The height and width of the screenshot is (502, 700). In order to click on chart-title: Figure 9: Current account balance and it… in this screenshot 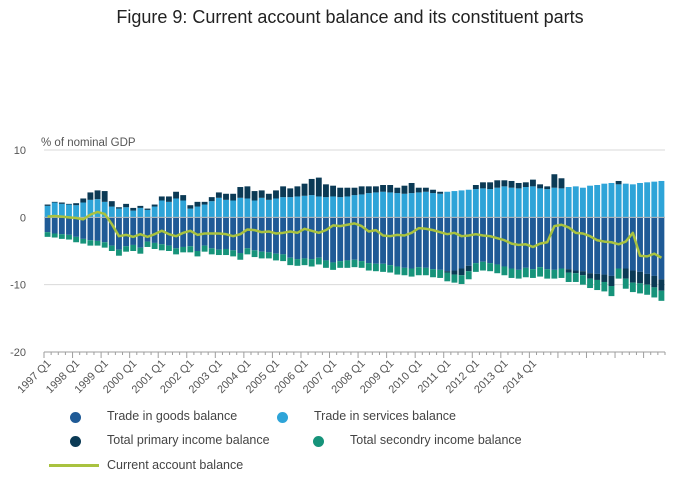, I will do `click(350, 17)`.